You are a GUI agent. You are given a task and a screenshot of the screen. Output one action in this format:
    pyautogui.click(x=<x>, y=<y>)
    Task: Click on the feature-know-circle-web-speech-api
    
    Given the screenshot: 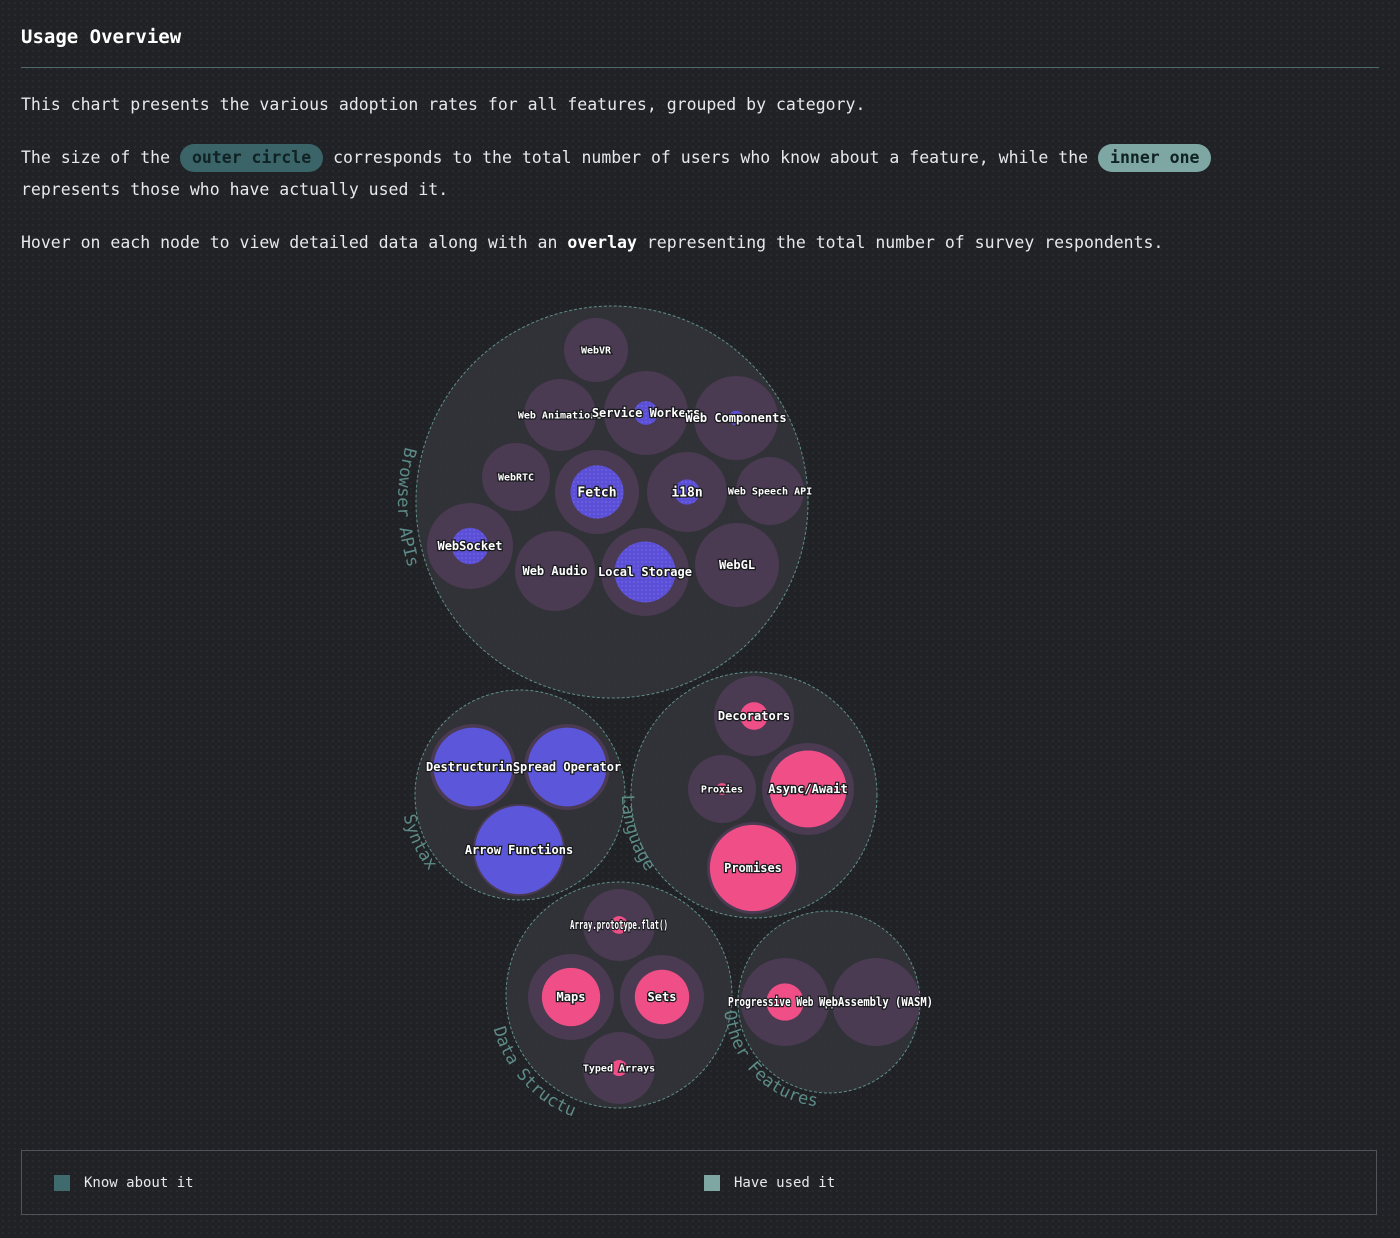 What is the action you would take?
    pyautogui.click(x=770, y=491)
    